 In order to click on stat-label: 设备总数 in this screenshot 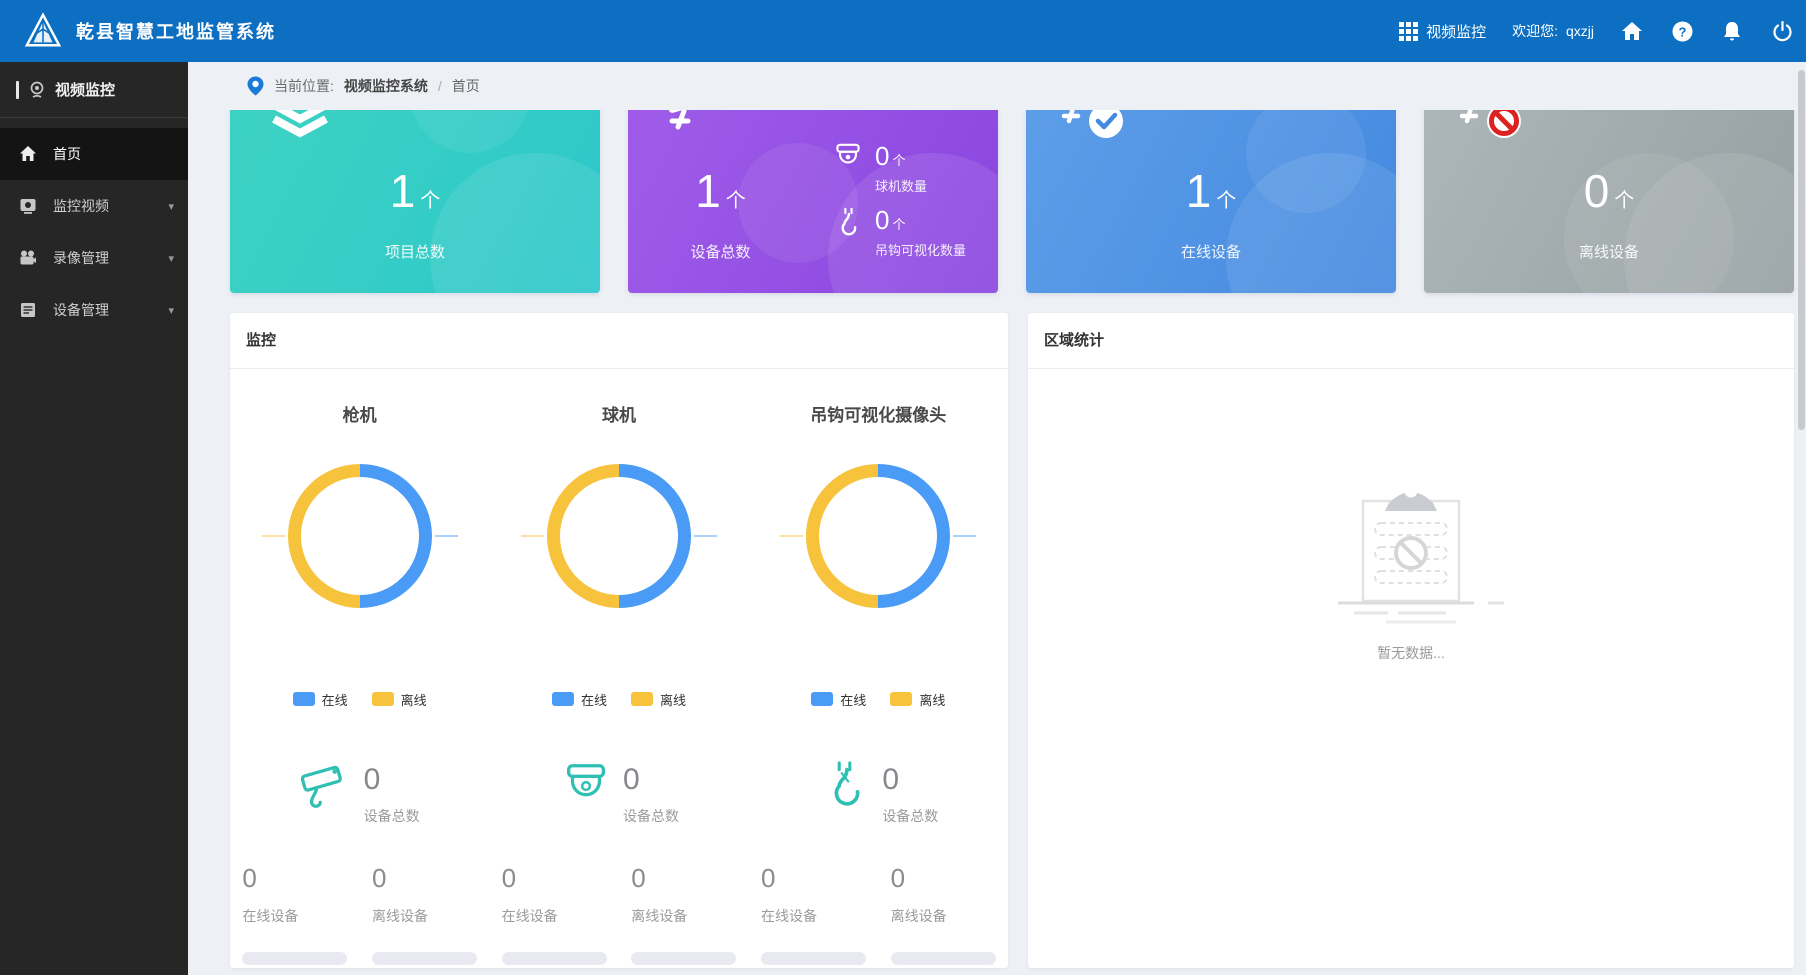, I will do `click(720, 252)`.